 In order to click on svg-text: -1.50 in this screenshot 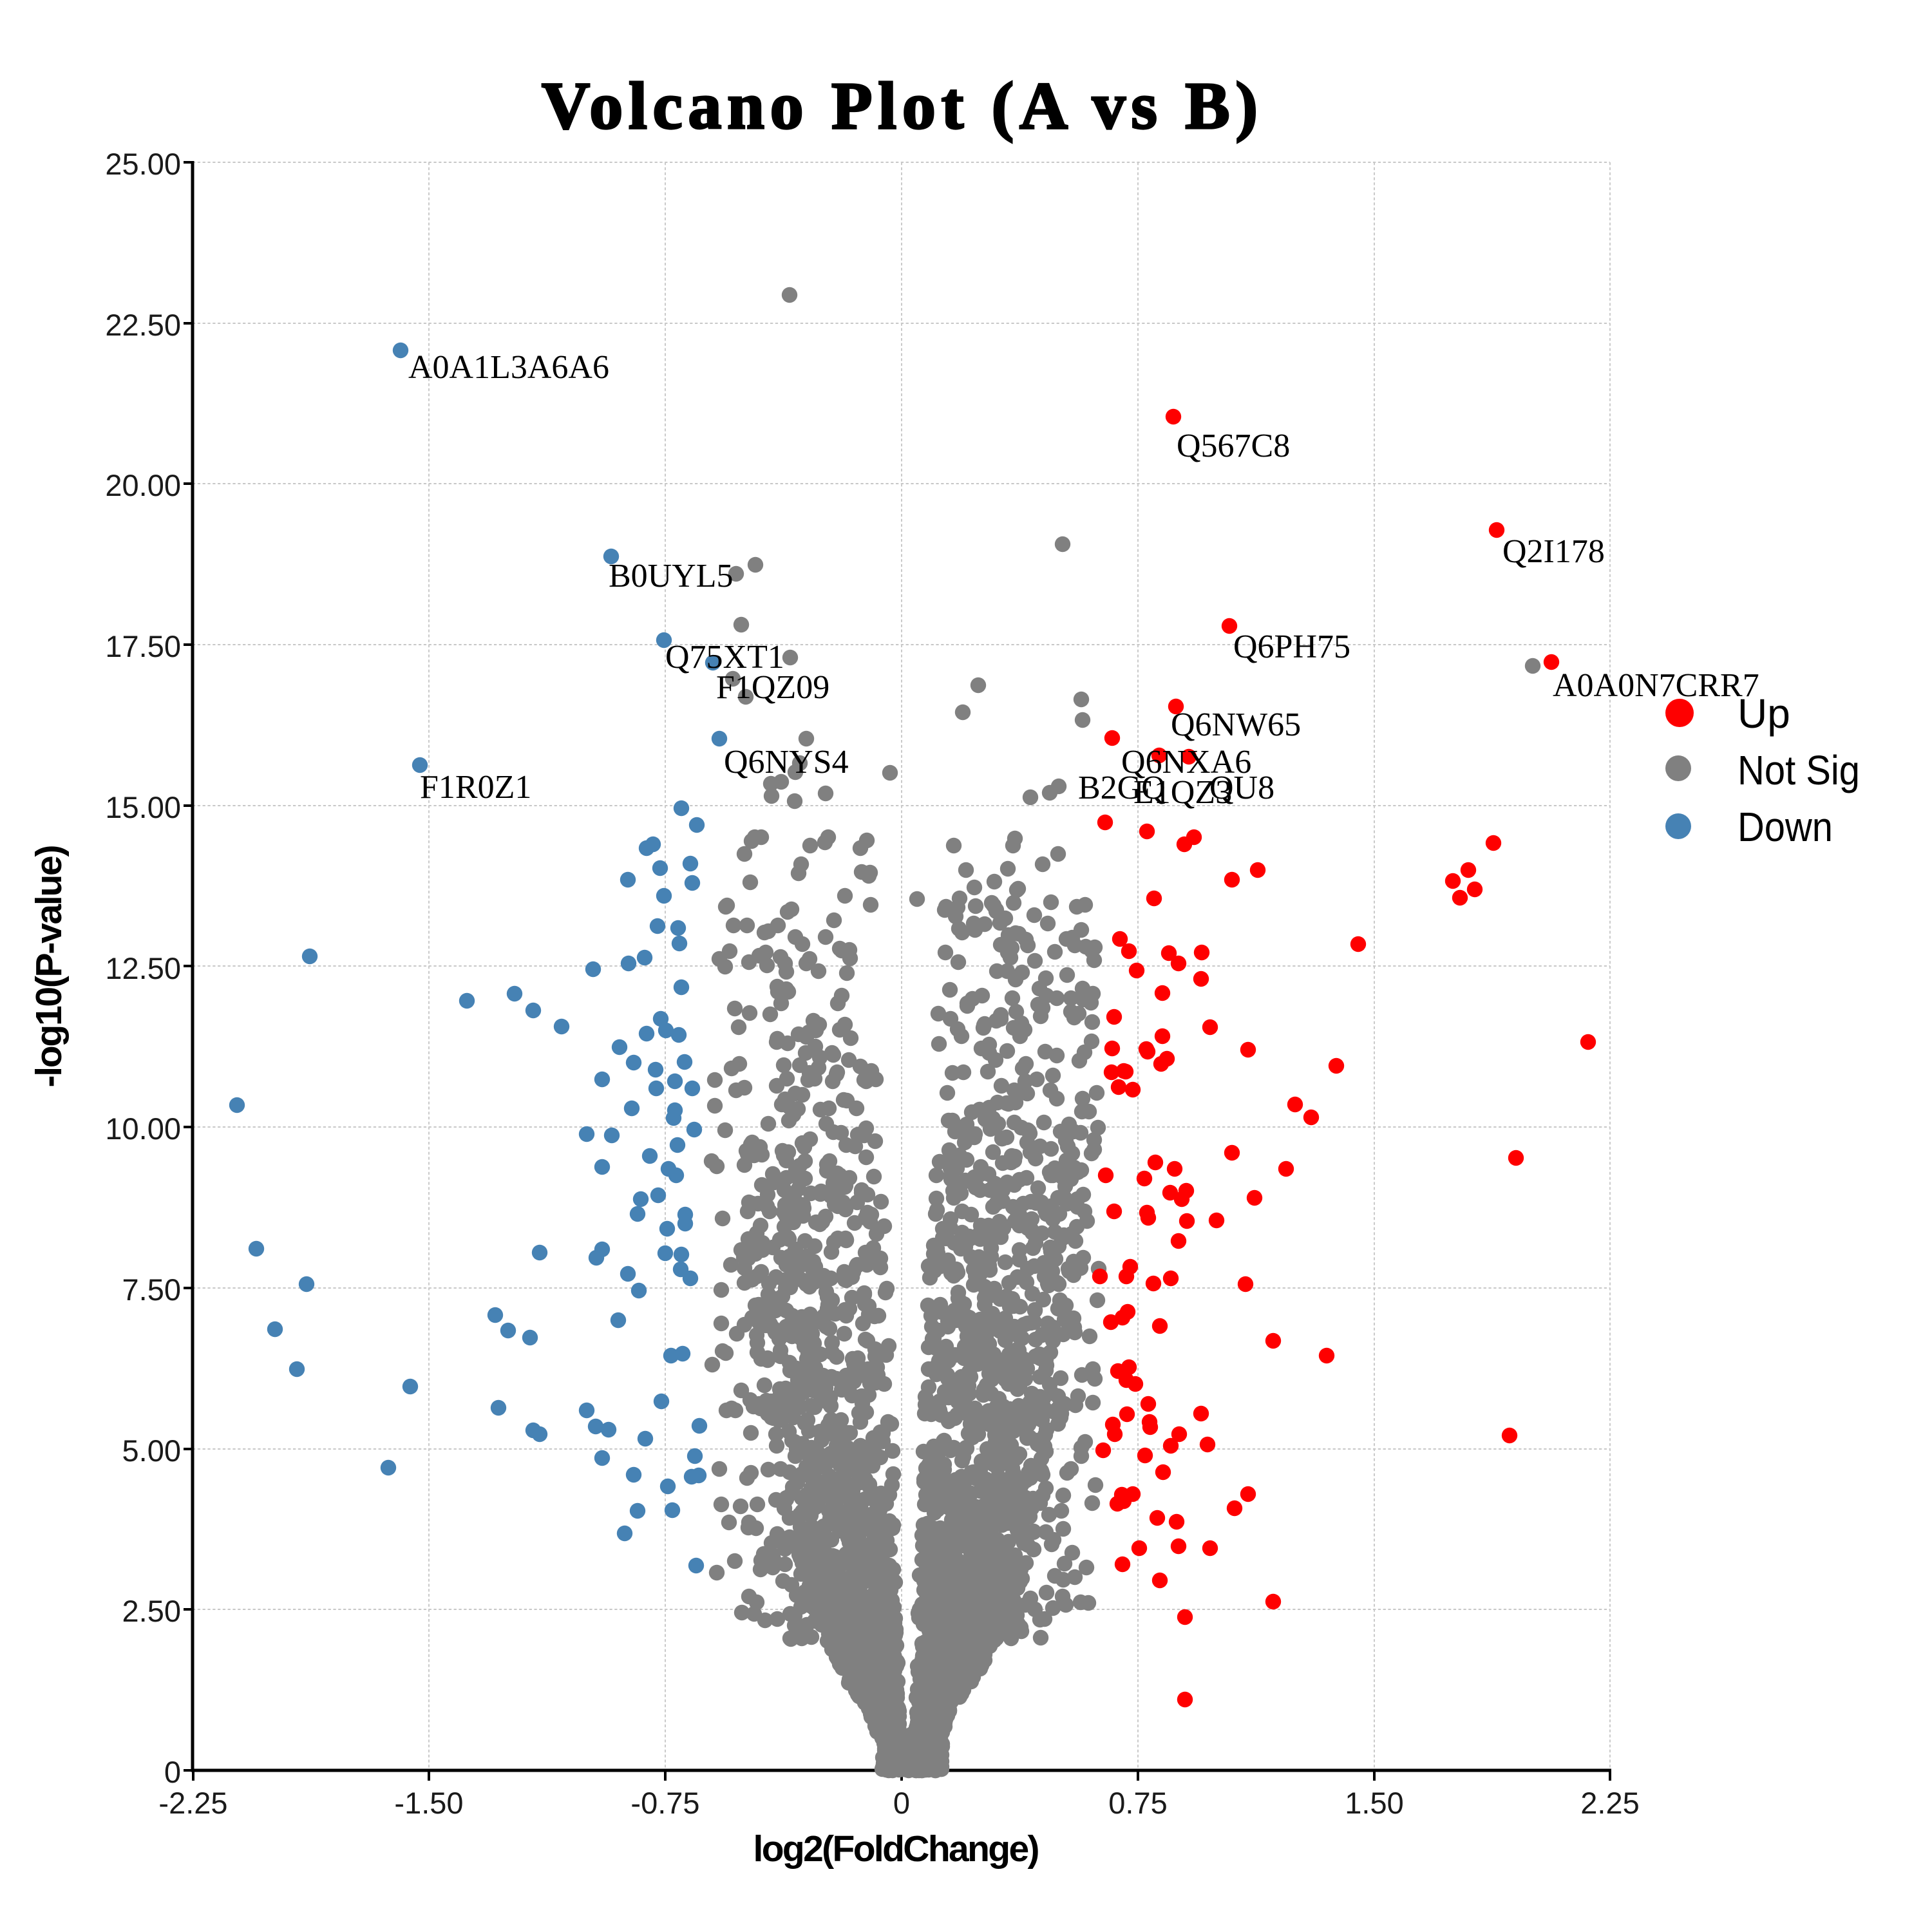, I will do `click(429, 1803)`.